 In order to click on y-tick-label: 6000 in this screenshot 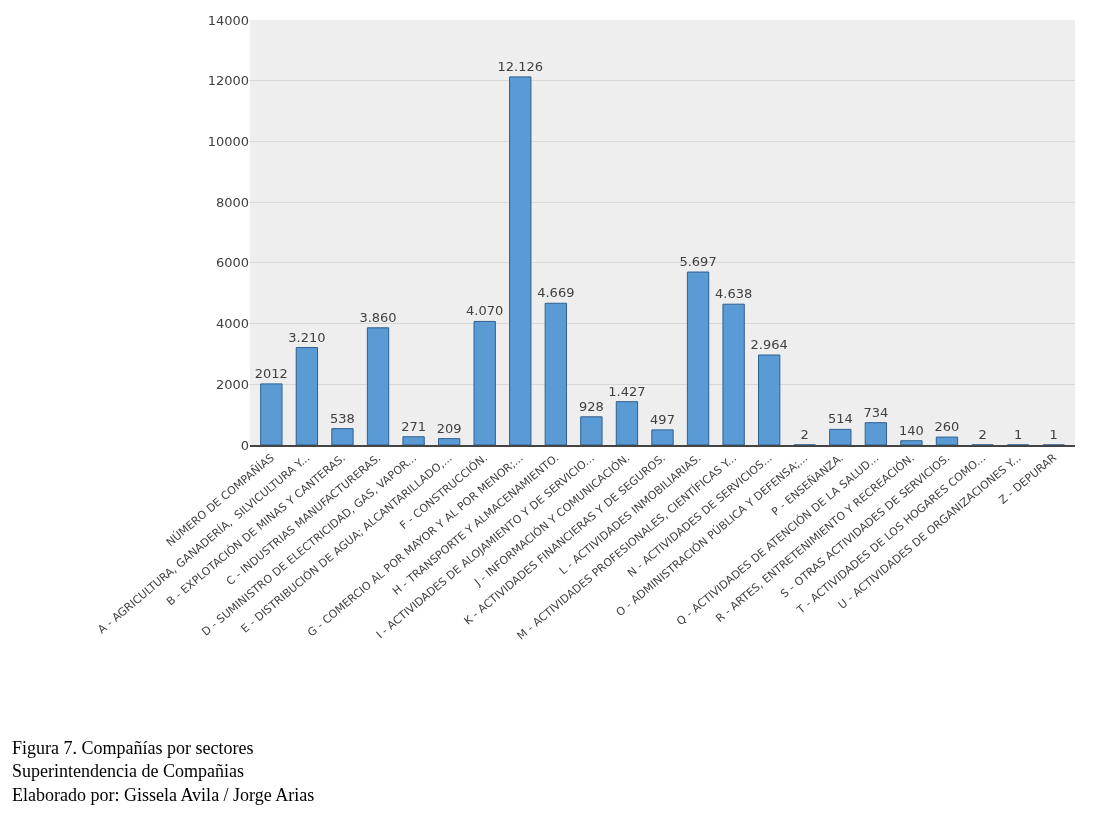, I will do `click(232, 263)`.